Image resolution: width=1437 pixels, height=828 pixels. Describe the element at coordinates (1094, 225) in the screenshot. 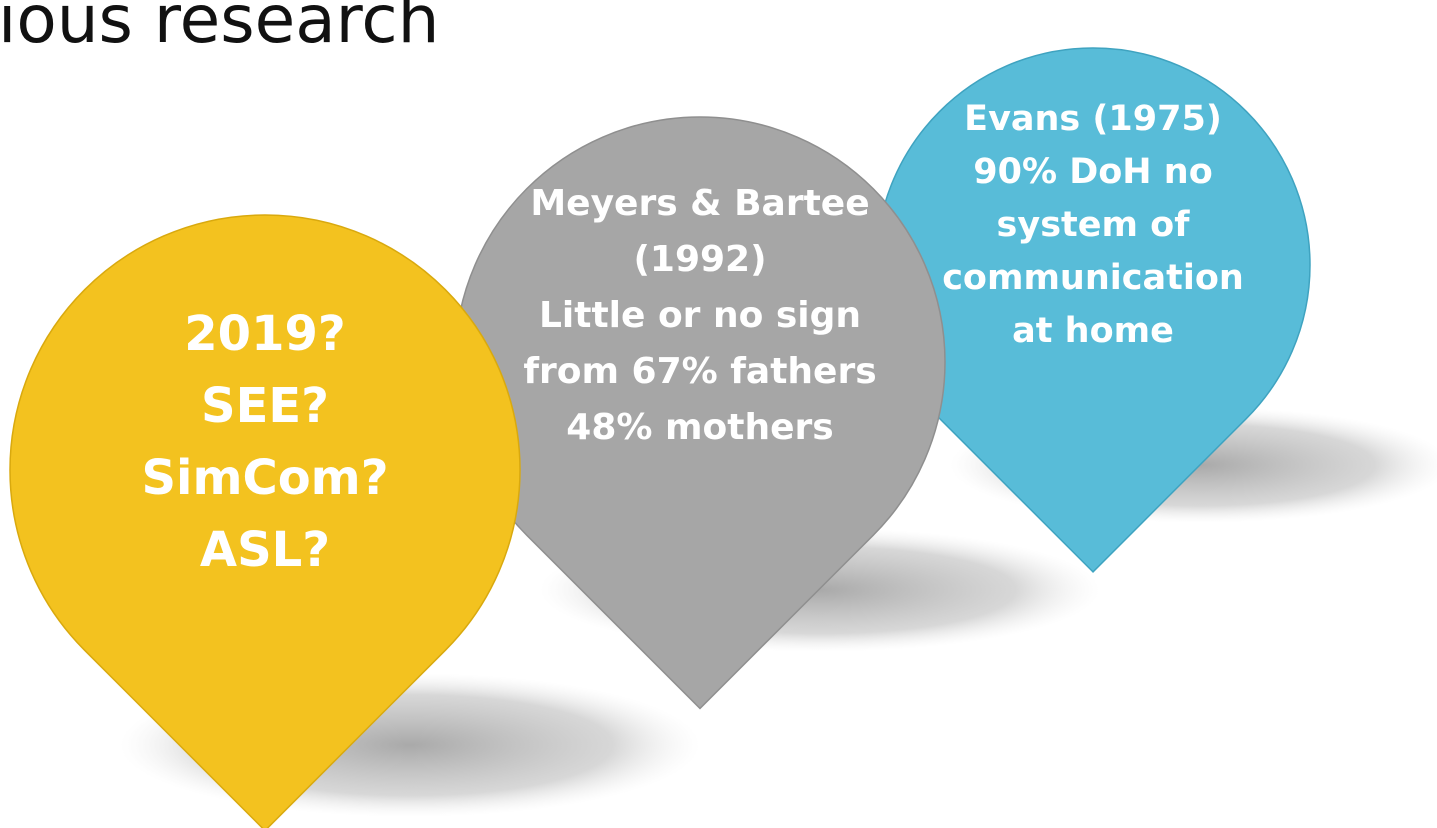

I see `pin-text: system of` at that location.